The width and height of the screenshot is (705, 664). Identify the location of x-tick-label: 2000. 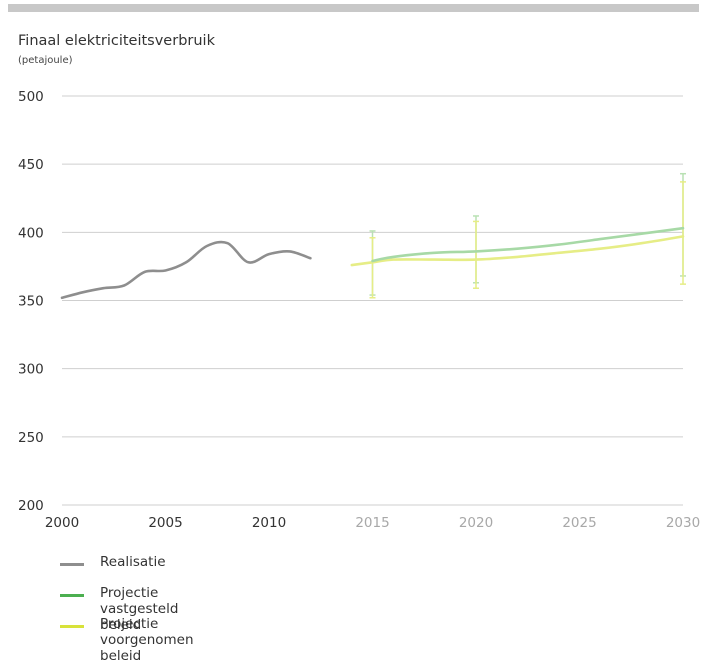
(62, 523).